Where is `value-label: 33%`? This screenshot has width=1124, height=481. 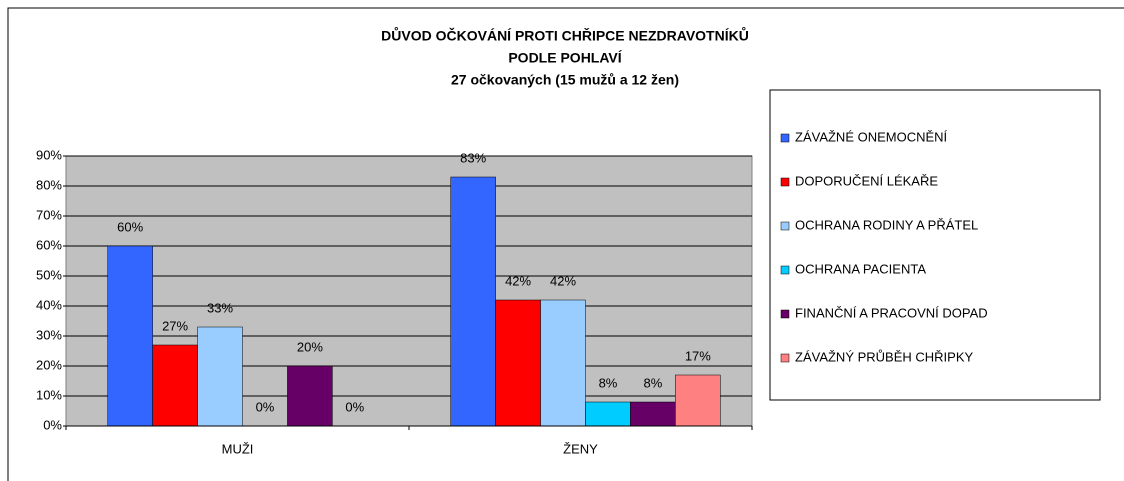 value-label: 33% is located at coordinates (220, 307).